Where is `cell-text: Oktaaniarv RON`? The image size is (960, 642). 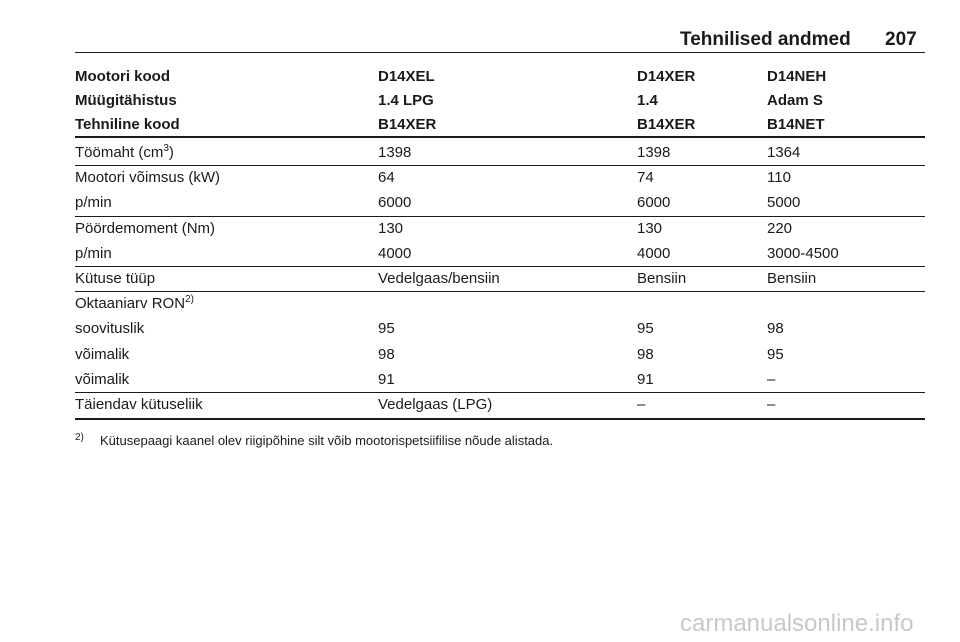
cell-text: Oktaaniarv RON is located at coordinates (130, 304).